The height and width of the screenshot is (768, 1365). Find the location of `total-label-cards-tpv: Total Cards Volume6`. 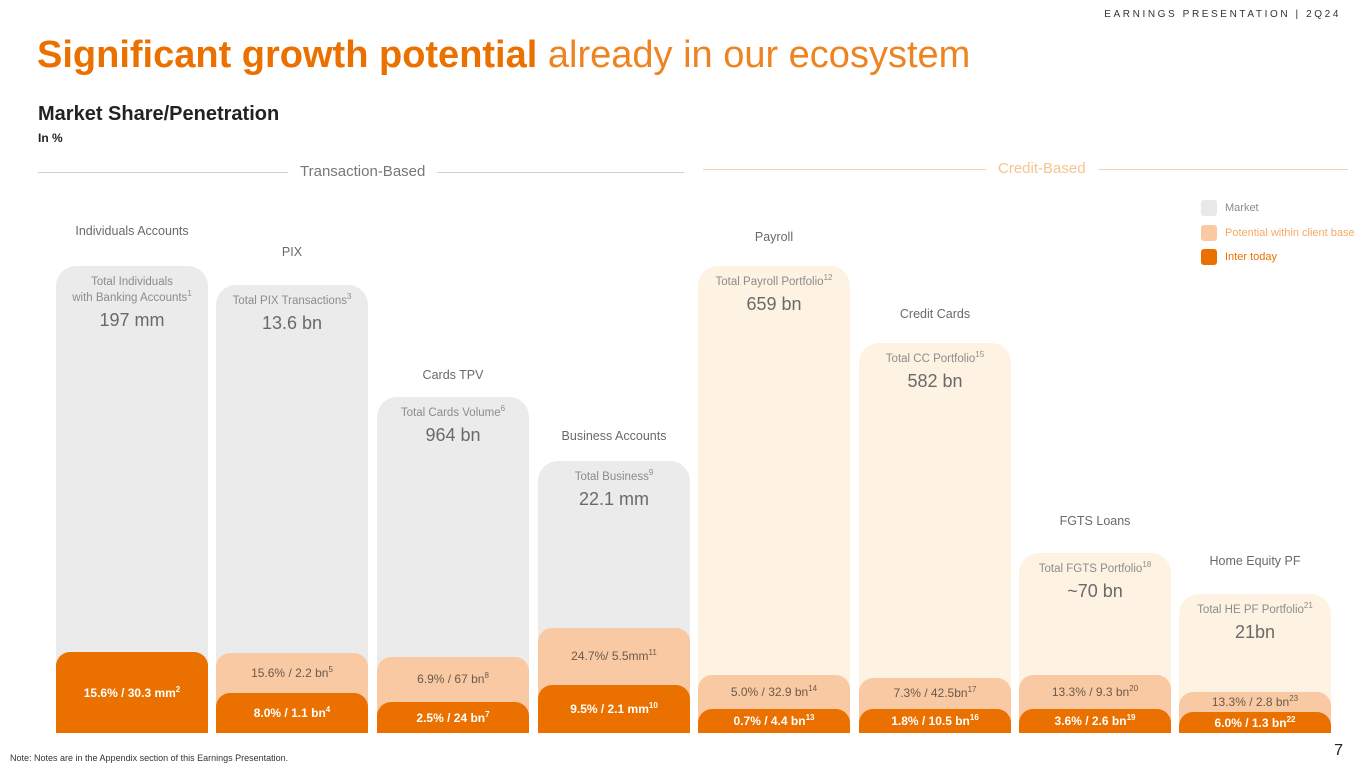

total-label-cards-tpv: Total Cards Volume6 is located at coordinates (453, 413).